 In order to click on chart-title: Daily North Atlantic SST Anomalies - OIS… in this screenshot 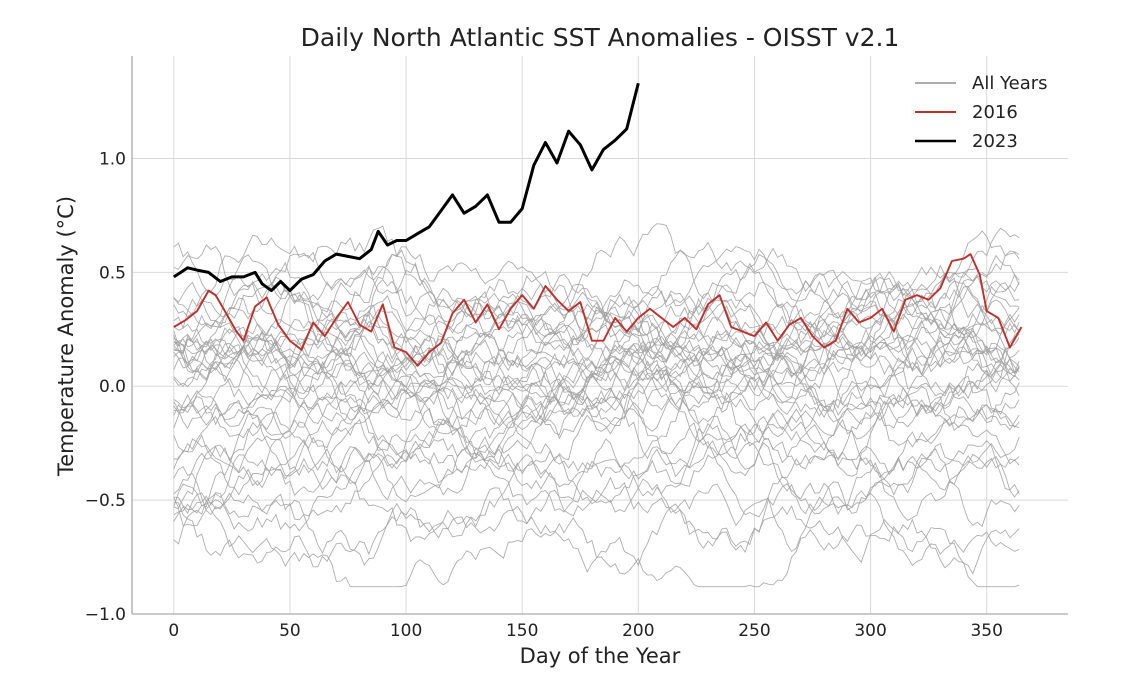, I will do `click(600, 37)`.